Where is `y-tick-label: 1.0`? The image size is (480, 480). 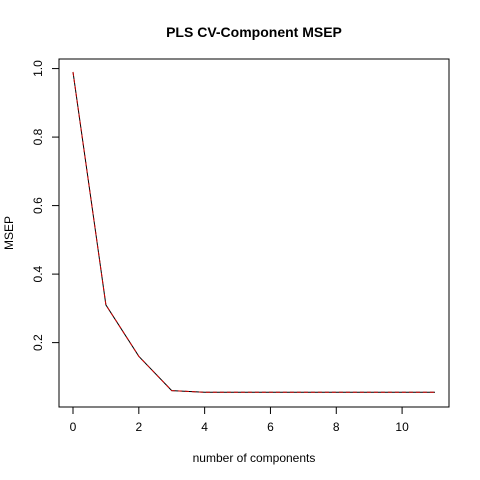 y-tick-label: 1.0 is located at coordinates (38, 68).